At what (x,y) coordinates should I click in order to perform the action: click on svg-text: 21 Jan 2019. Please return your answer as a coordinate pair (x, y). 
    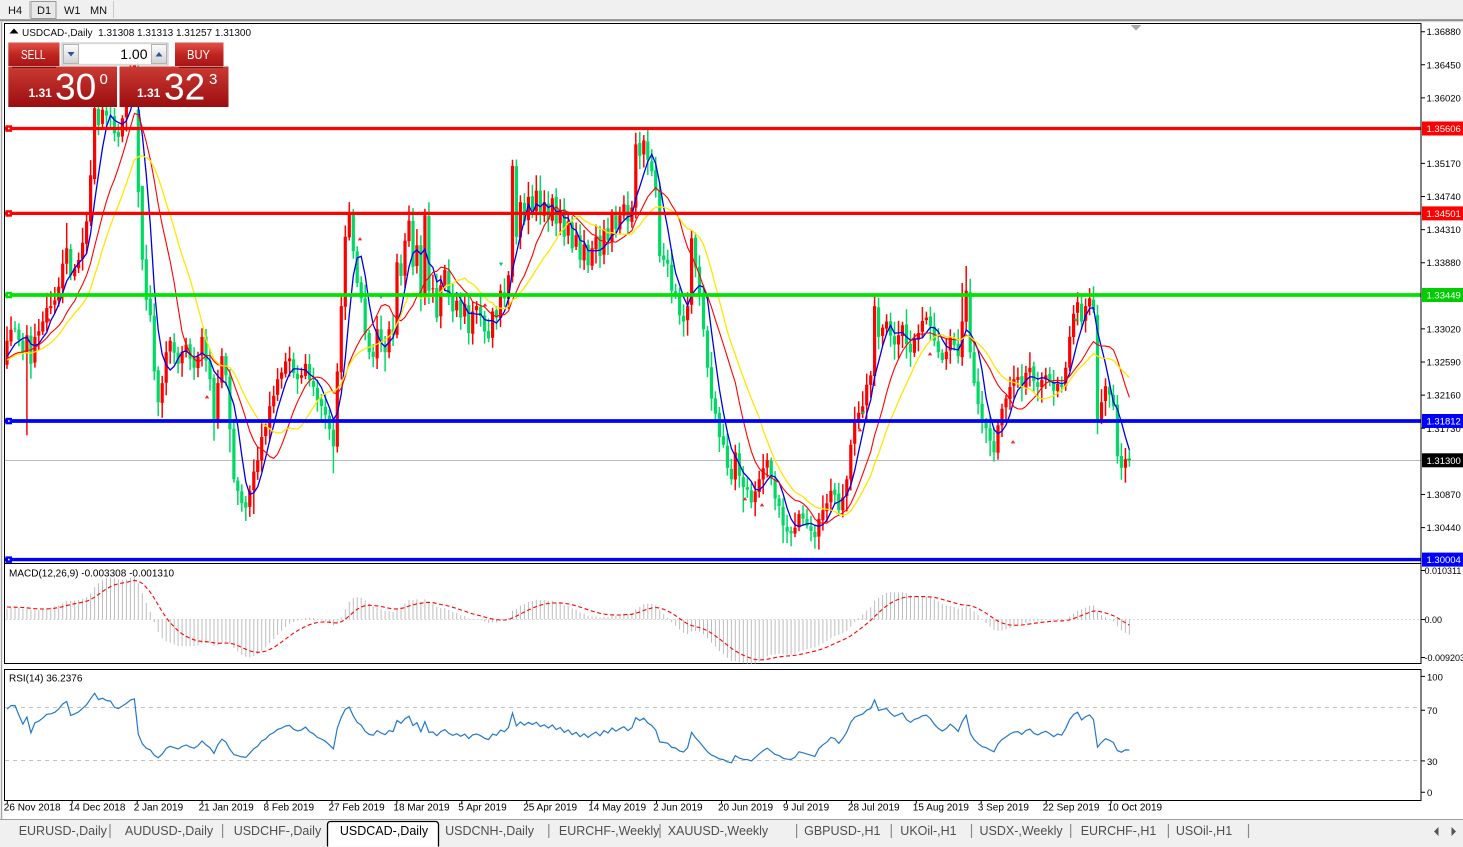
    Looking at the image, I should click on (226, 808).